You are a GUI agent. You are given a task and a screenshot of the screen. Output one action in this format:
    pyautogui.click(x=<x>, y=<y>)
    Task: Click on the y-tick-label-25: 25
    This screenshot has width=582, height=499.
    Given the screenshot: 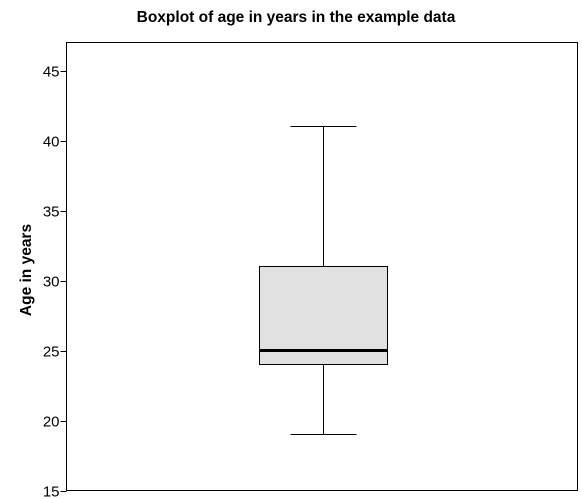 What is the action you would take?
    pyautogui.click(x=51, y=352)
    